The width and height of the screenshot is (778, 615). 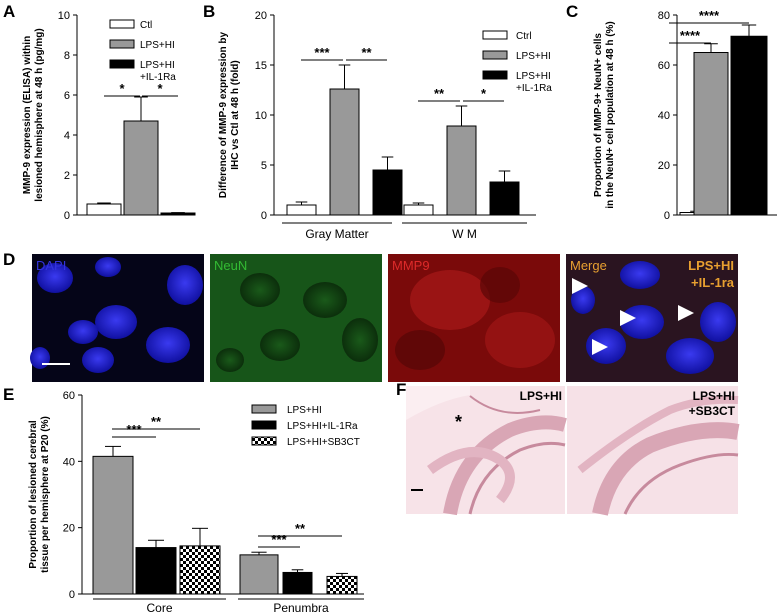 What do you see at coordinates (711, 265) in the screenshot?
I see `condition-label-1: LPS+HI` at bounding box center [711, 265].